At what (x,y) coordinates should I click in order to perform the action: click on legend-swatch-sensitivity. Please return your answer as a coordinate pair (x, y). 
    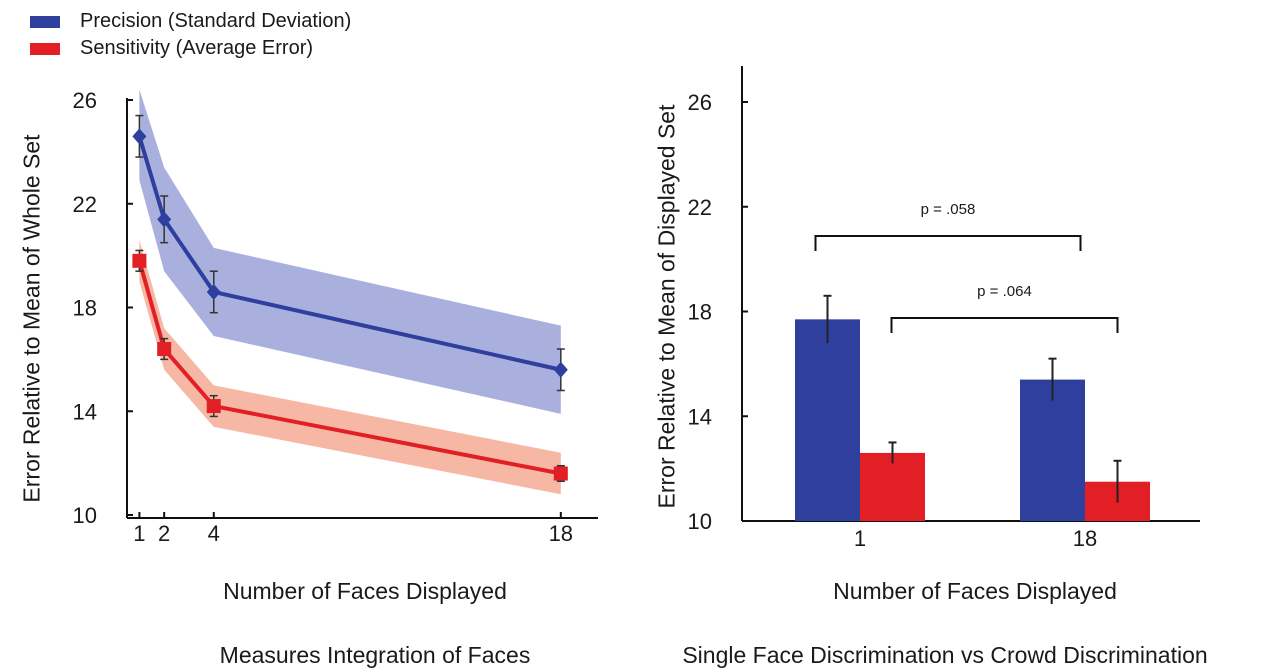
    Looking at the image, I should click on (45, 48).